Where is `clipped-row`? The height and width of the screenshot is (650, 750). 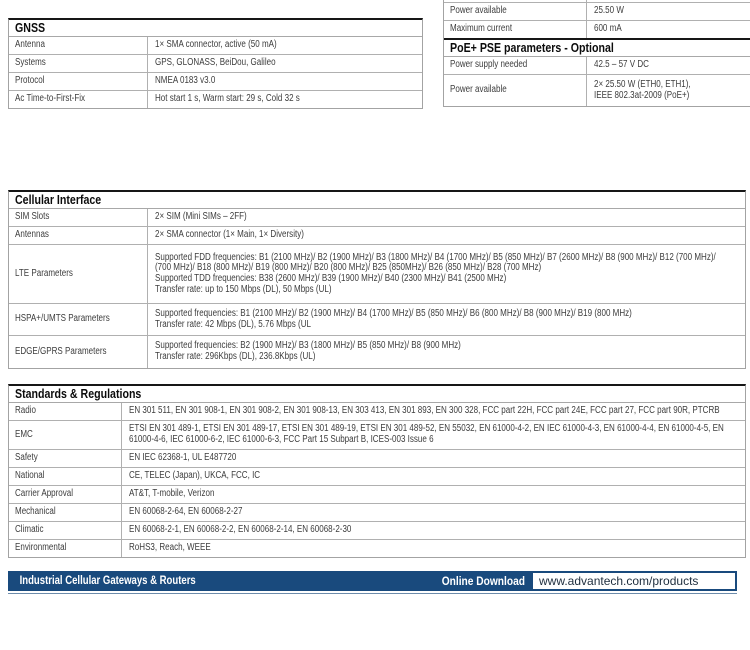 clipped-row is located at coordinates (597, 1).